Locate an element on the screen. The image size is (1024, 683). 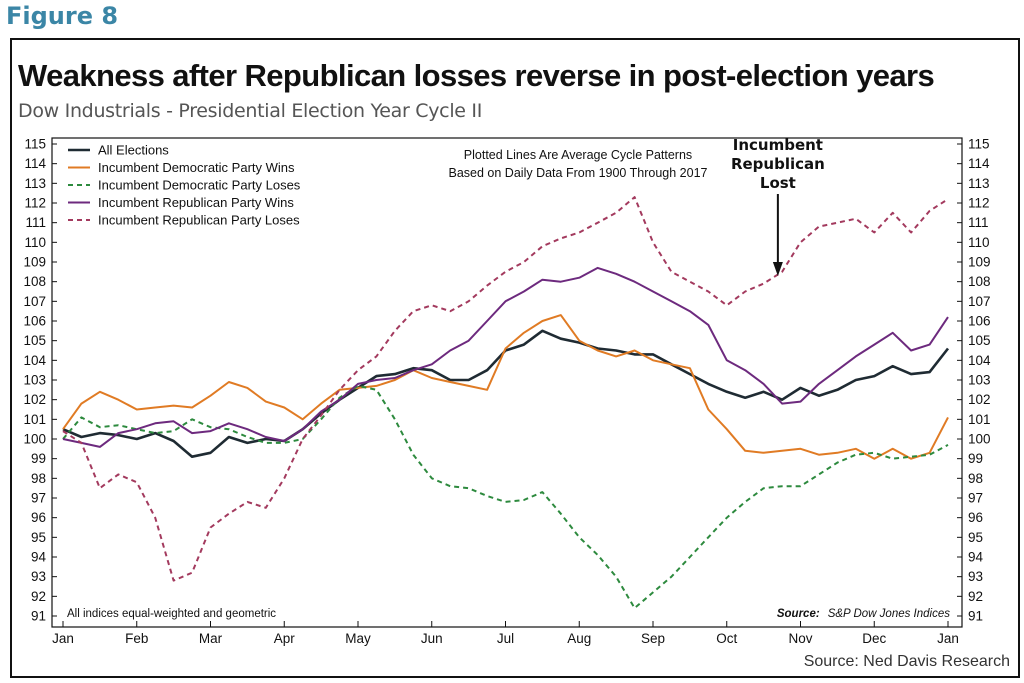
legend-label-dem-loses: Incumbent Democratic Party Loses is located at coordinates (199, 185).